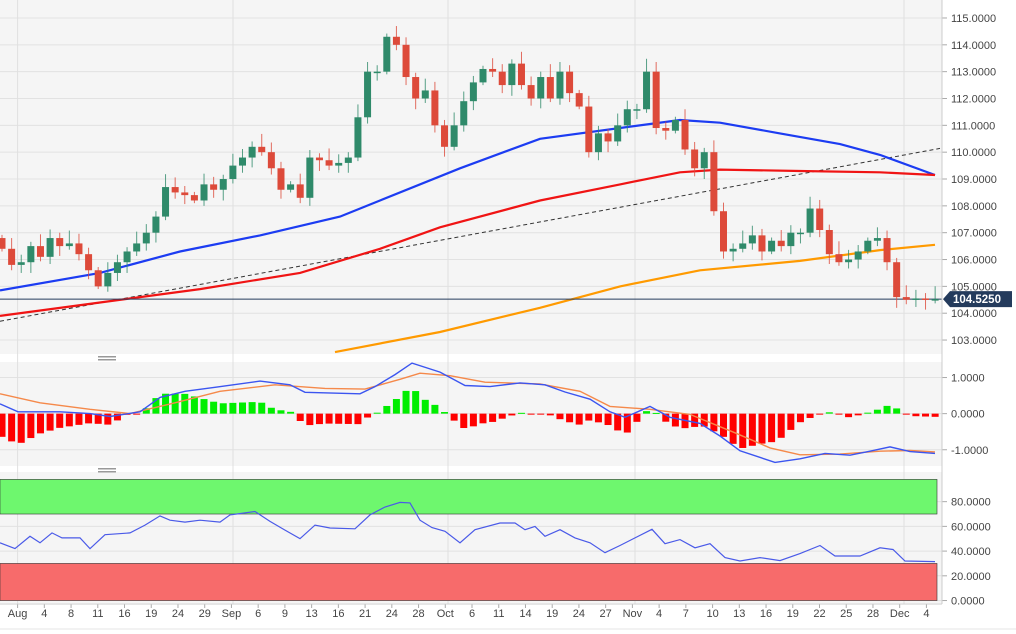 Image resolution: width=1016 pixels, height=634 pixels. Describe the element at coordinates (973, 46) in the screenshot. I see `price-y-tick-label: 114.0000` at that location.